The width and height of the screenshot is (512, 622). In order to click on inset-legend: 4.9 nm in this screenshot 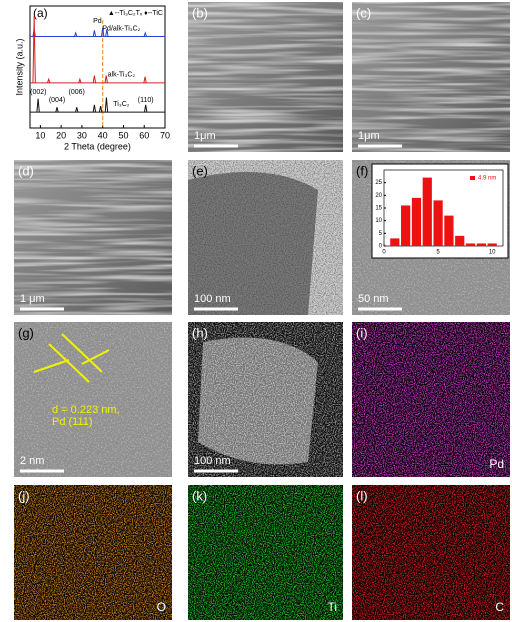, I will do `click(487, 179)`.